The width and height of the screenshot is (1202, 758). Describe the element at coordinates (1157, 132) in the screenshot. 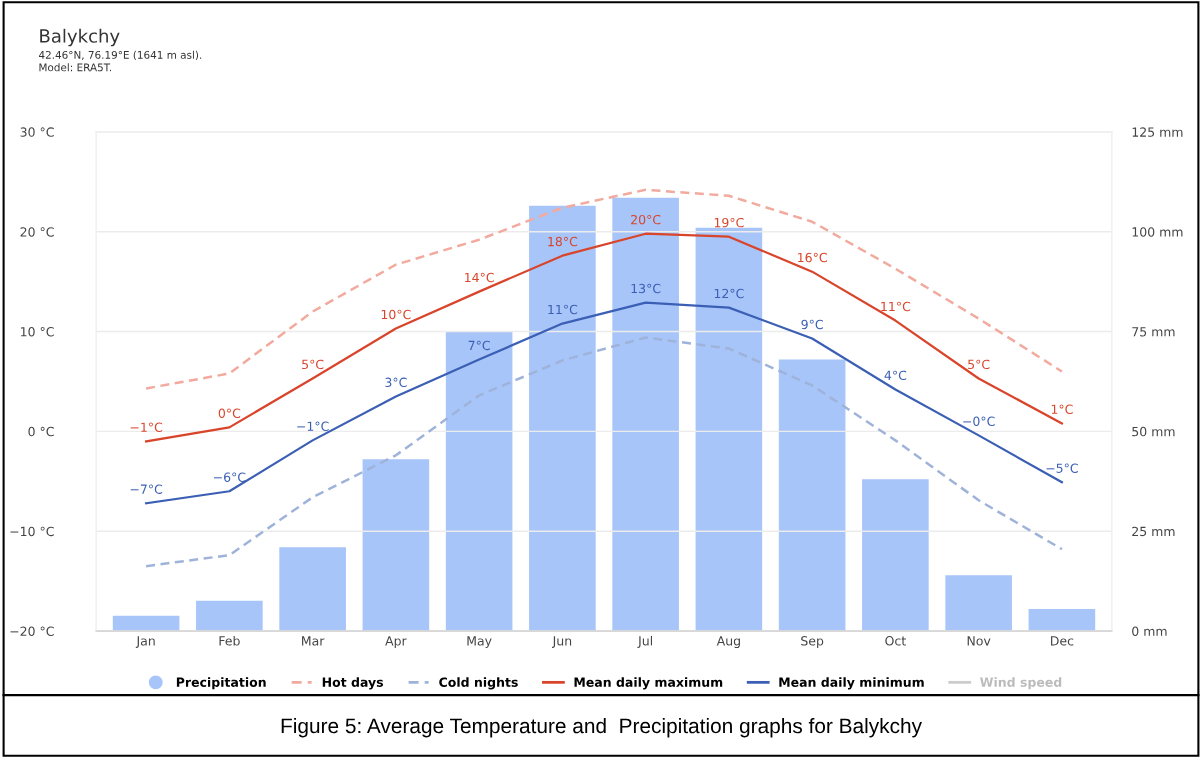

I see `y2-tick-label: 125 mm` at that location.